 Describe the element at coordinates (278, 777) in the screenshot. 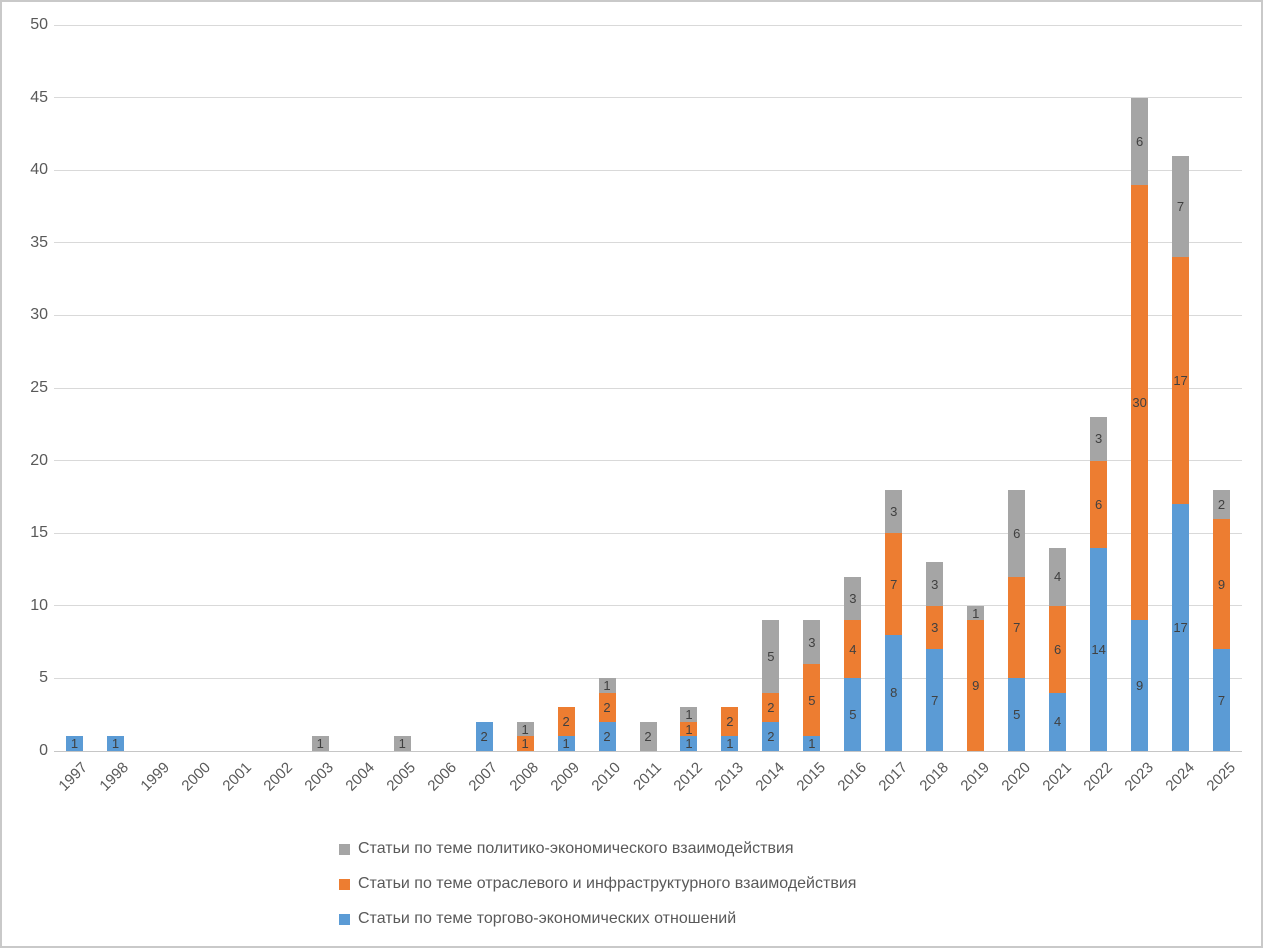

I see `x-axis-label: 2002` at that location.